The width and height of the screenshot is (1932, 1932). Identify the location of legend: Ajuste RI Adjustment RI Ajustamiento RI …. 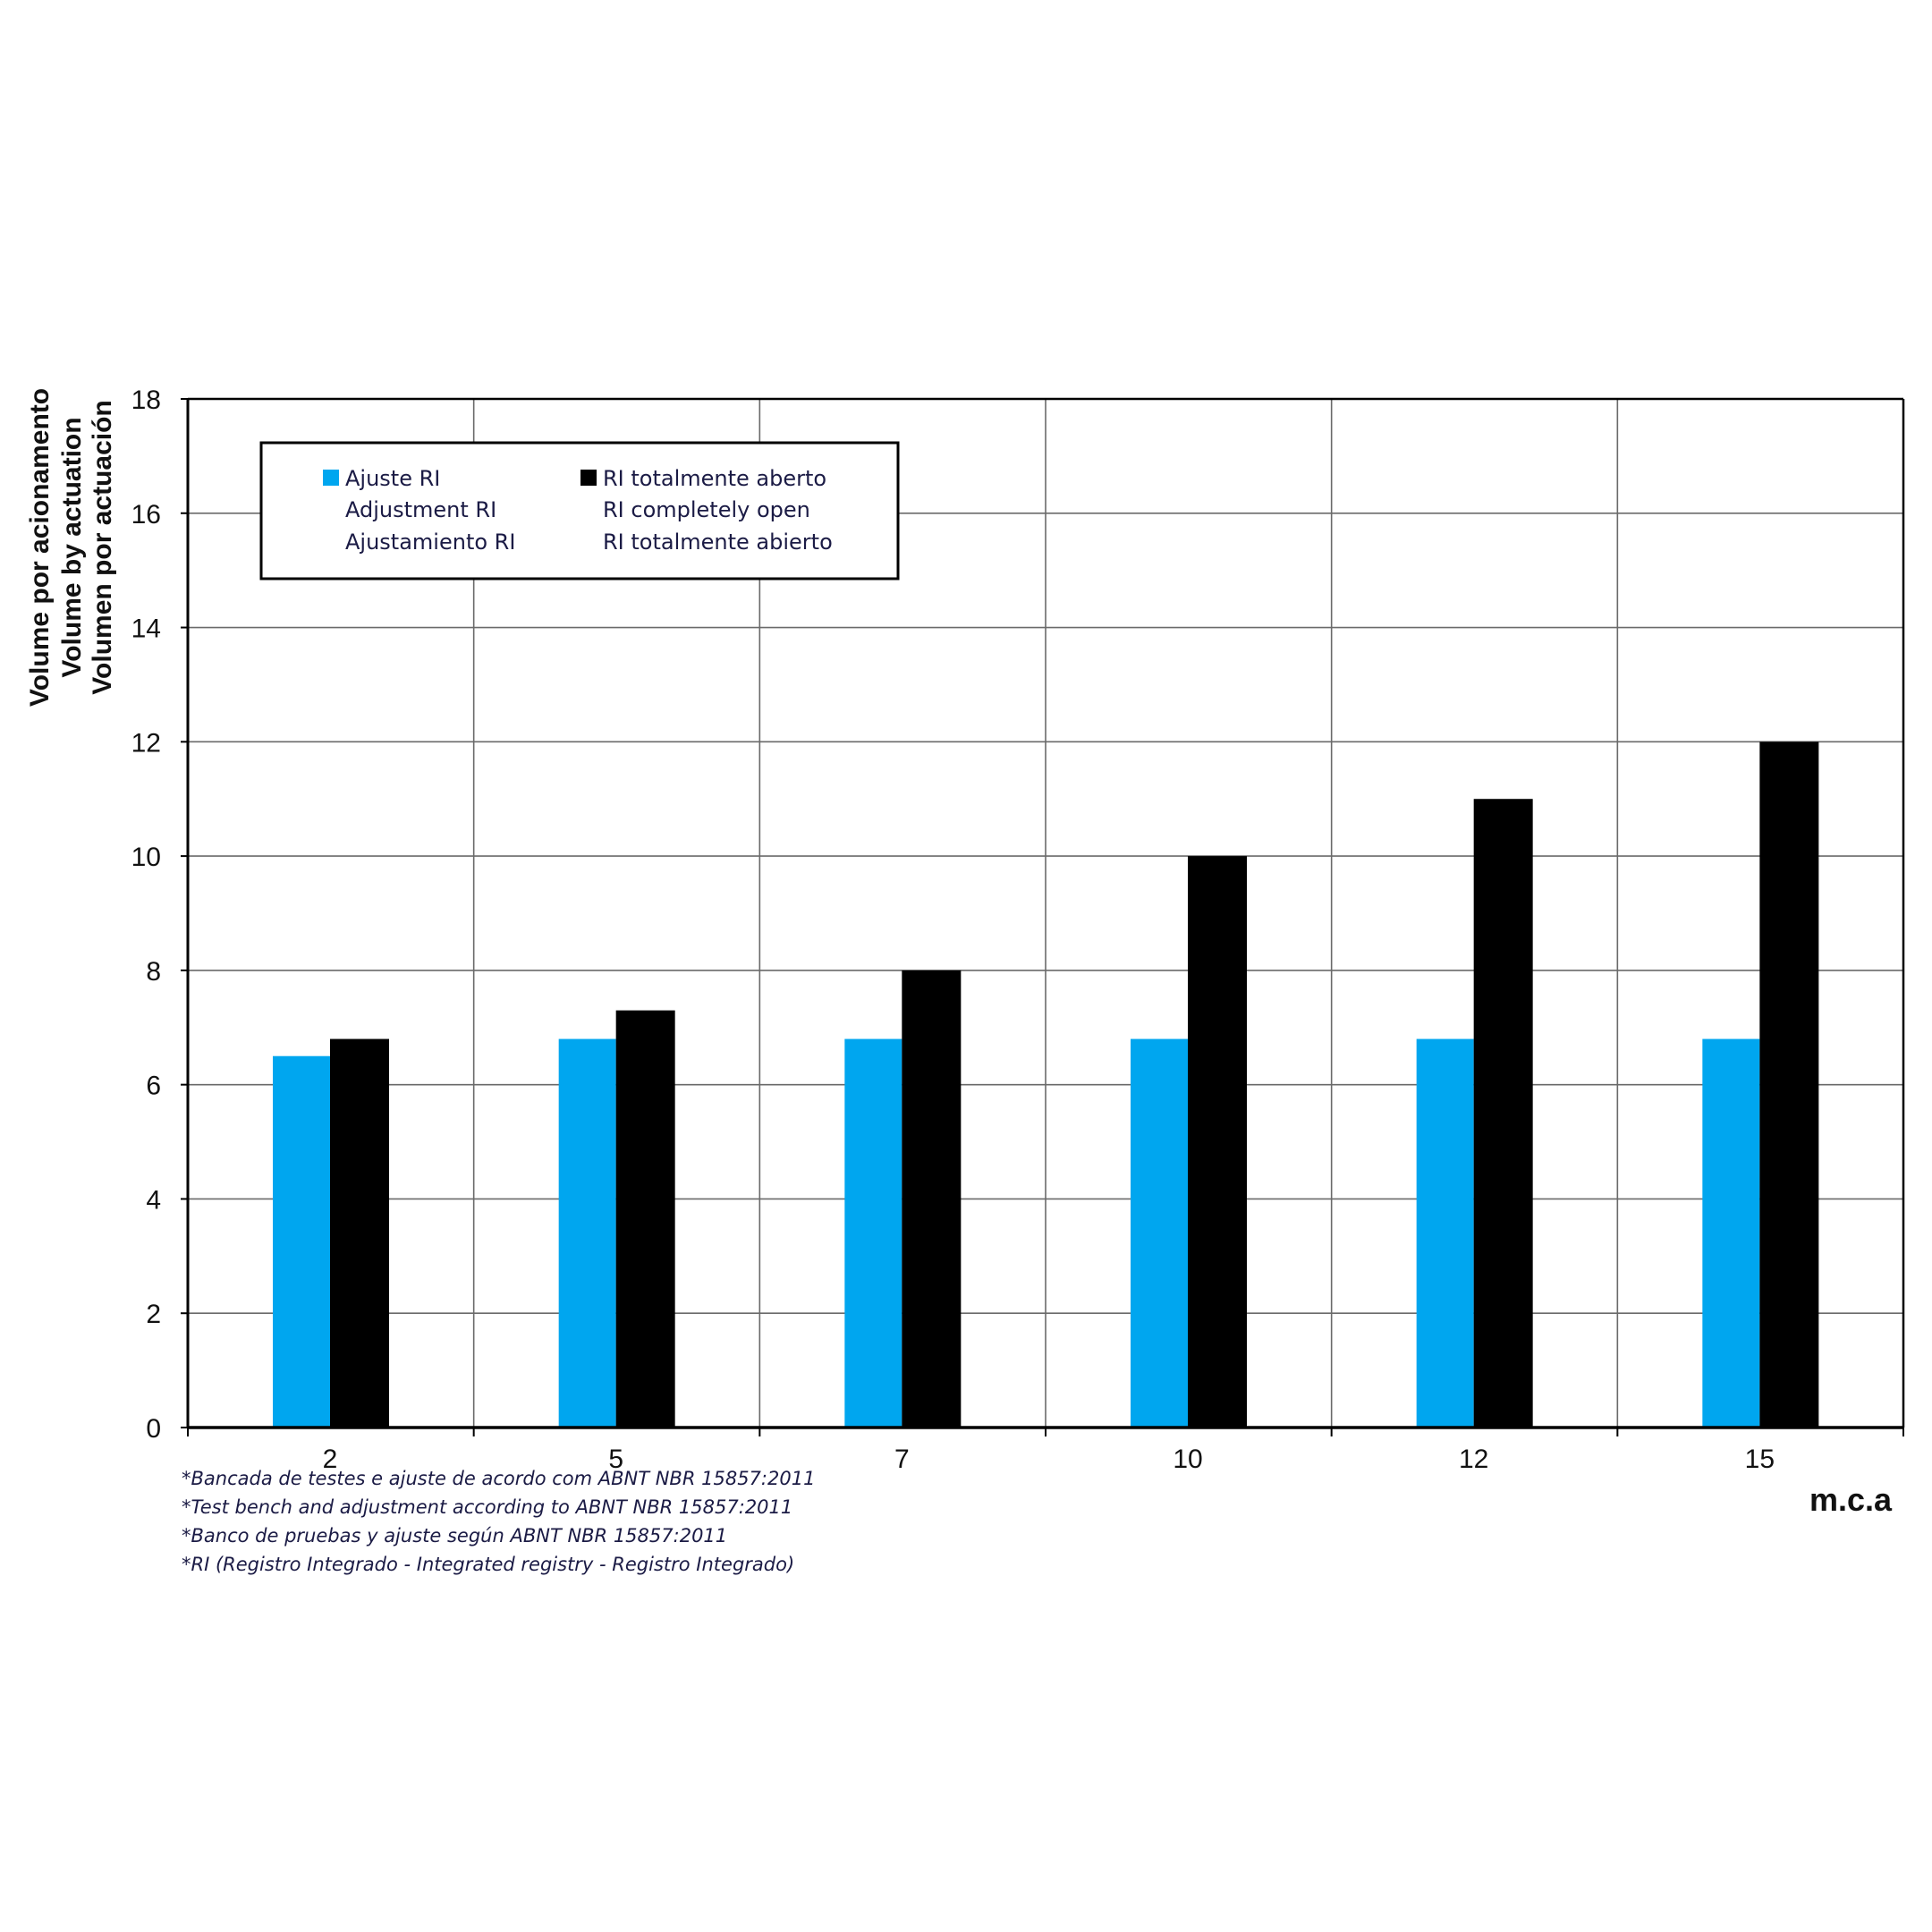
(579, 510).